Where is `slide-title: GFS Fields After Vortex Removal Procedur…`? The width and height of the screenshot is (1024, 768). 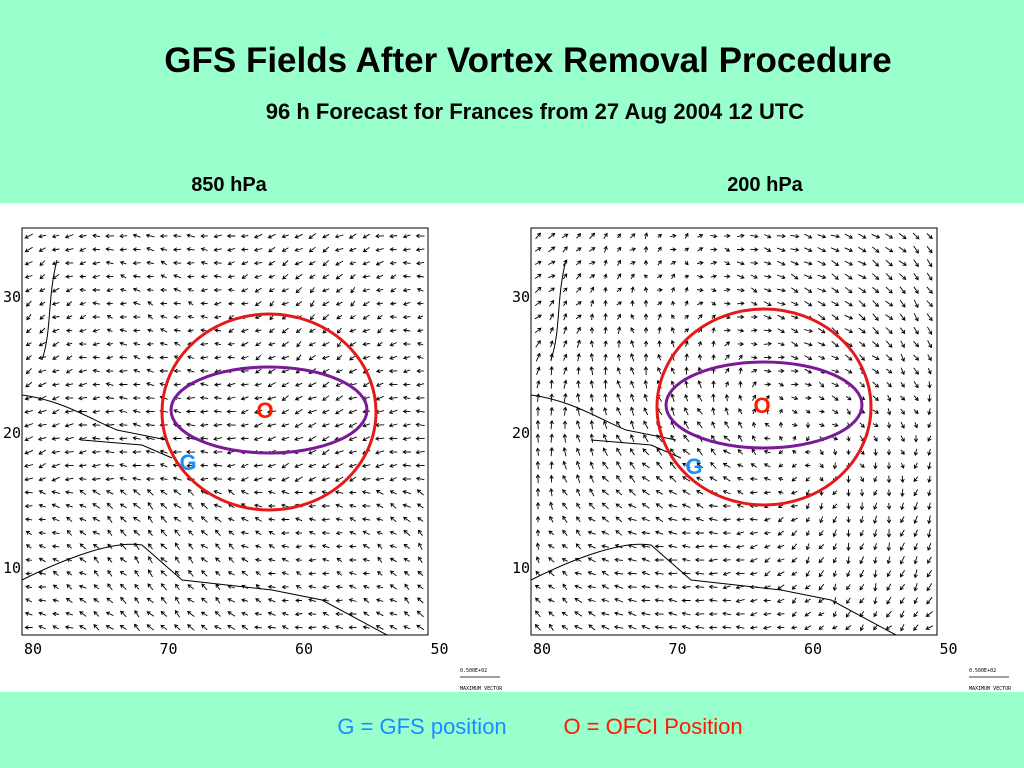
slide-title: GFS Fields After Vortex Removal Procedur… is located at coordinates (527, 60).